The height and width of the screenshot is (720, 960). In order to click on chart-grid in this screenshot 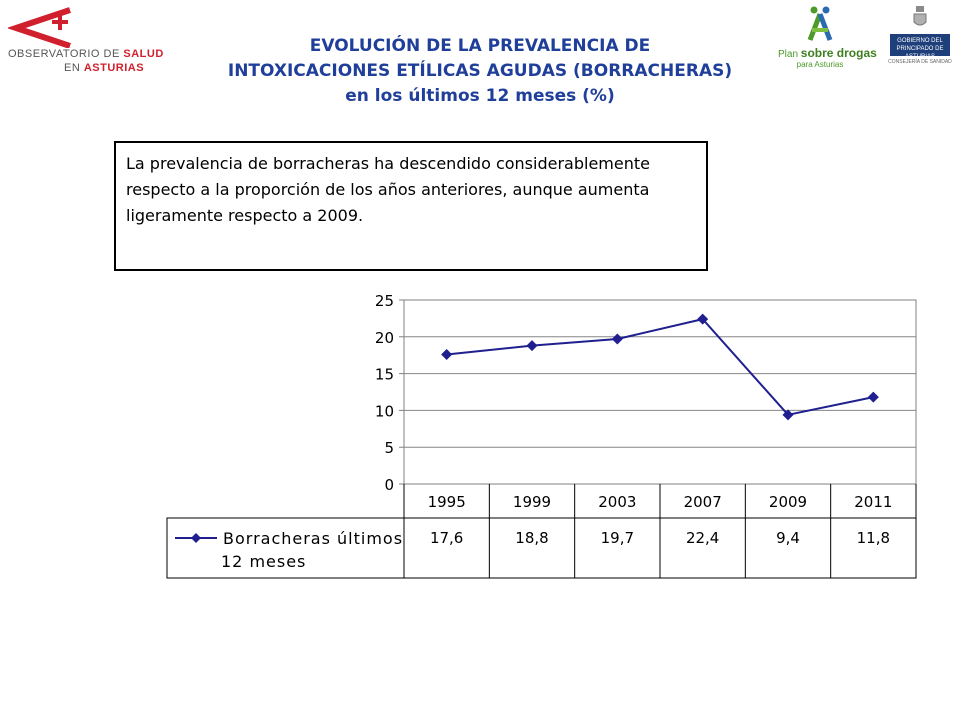, I will do `click(660, 392)`.